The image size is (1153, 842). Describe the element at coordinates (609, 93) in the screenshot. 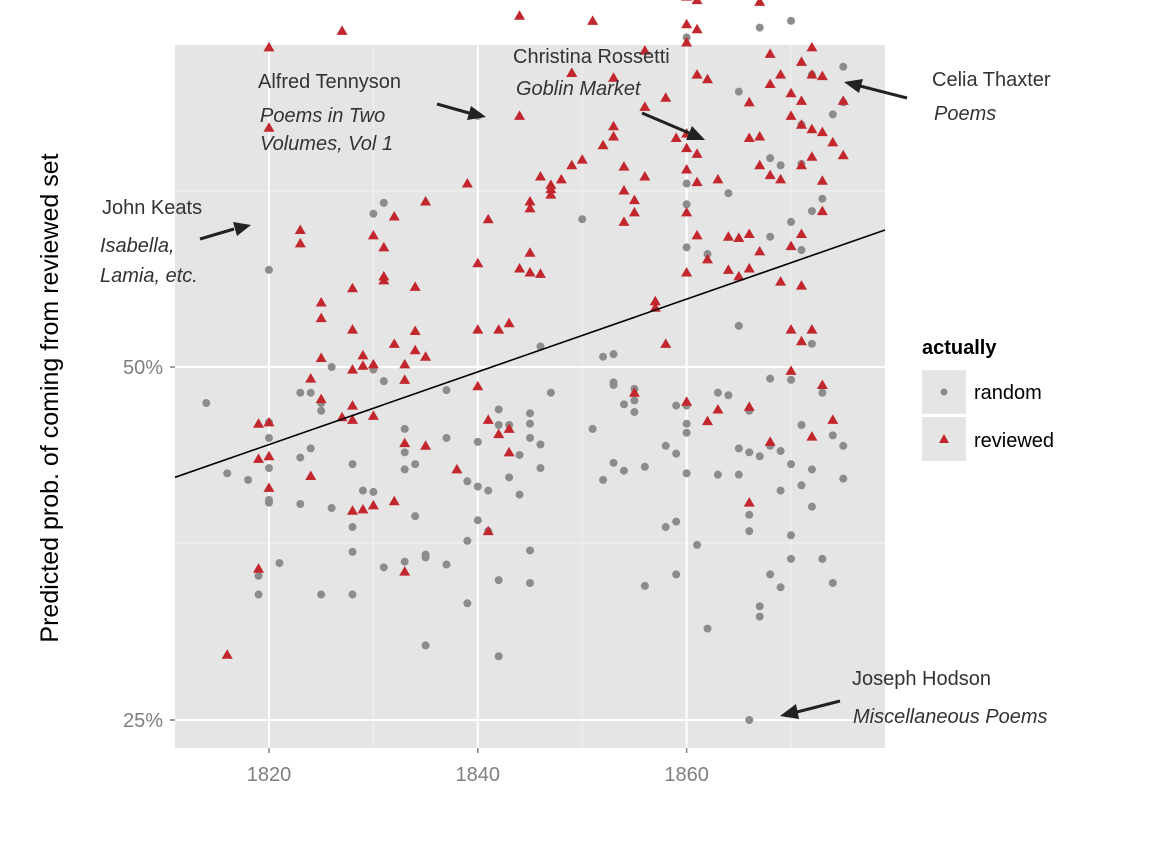

I see `annotation-rossetti: Christina Rossetti Goblin Market` at that location.